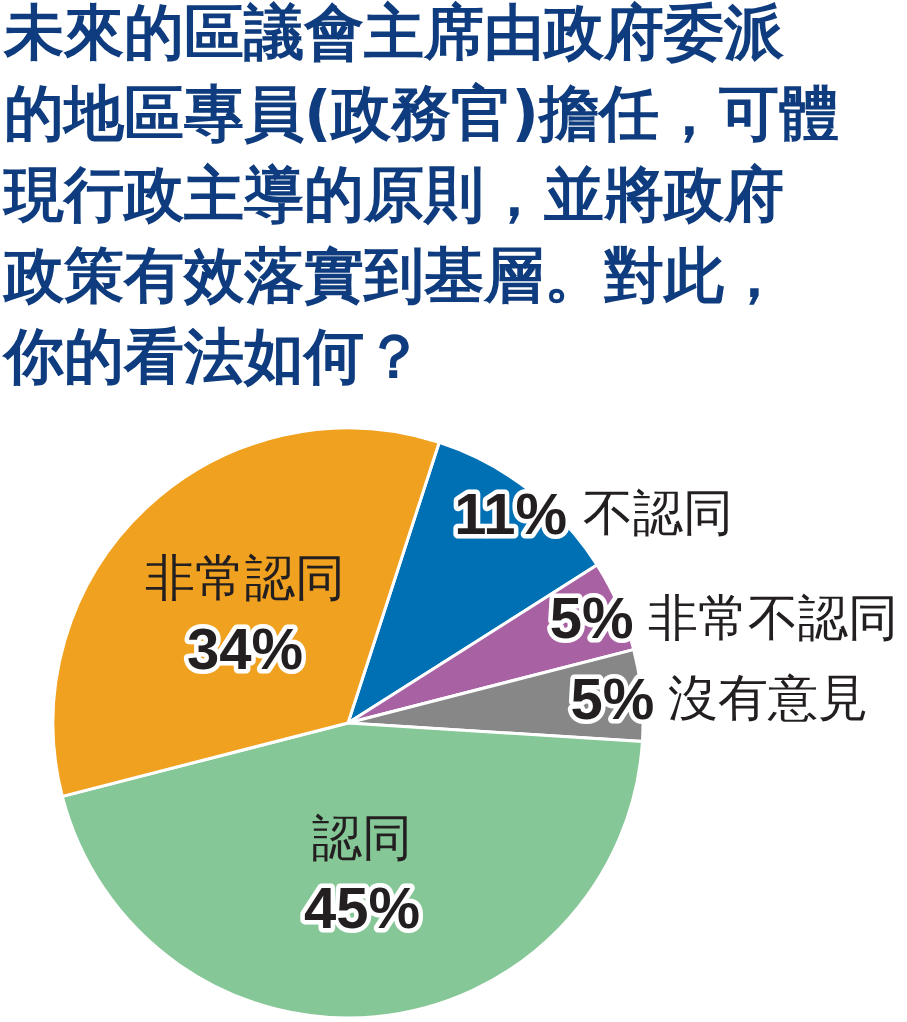  I want to click on slice-label: 非常認同, so click(245, 578).